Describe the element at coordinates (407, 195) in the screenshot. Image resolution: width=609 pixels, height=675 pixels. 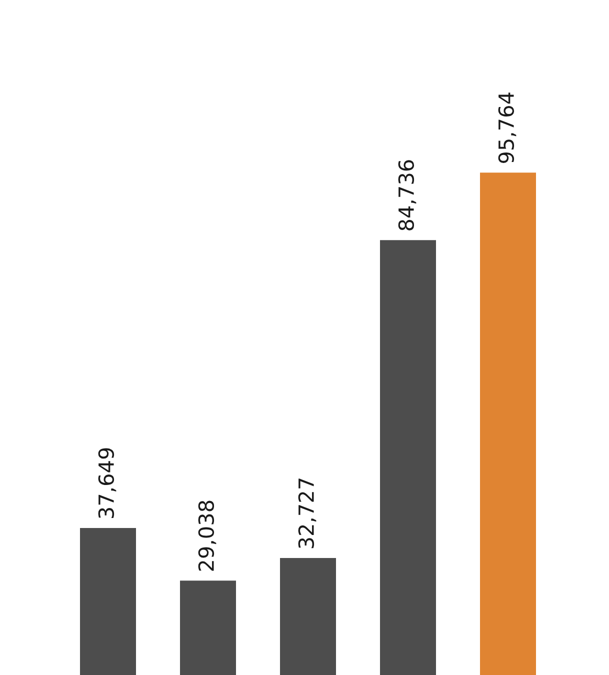
I see `data-label: 84,736` at that location.